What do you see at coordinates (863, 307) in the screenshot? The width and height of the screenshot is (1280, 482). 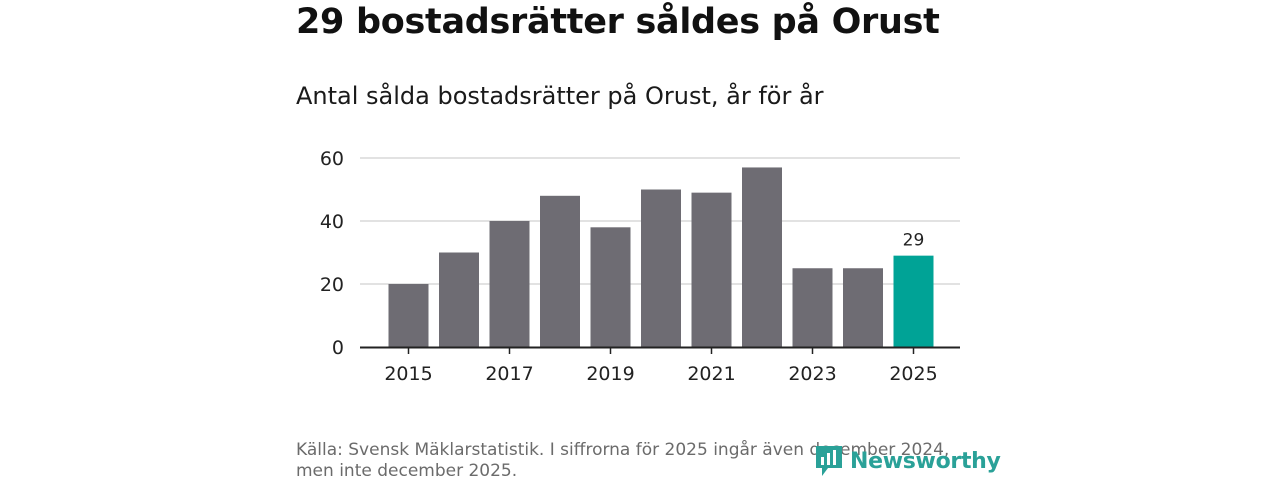 I see `bar-2024` at bounding box center [863, 307].